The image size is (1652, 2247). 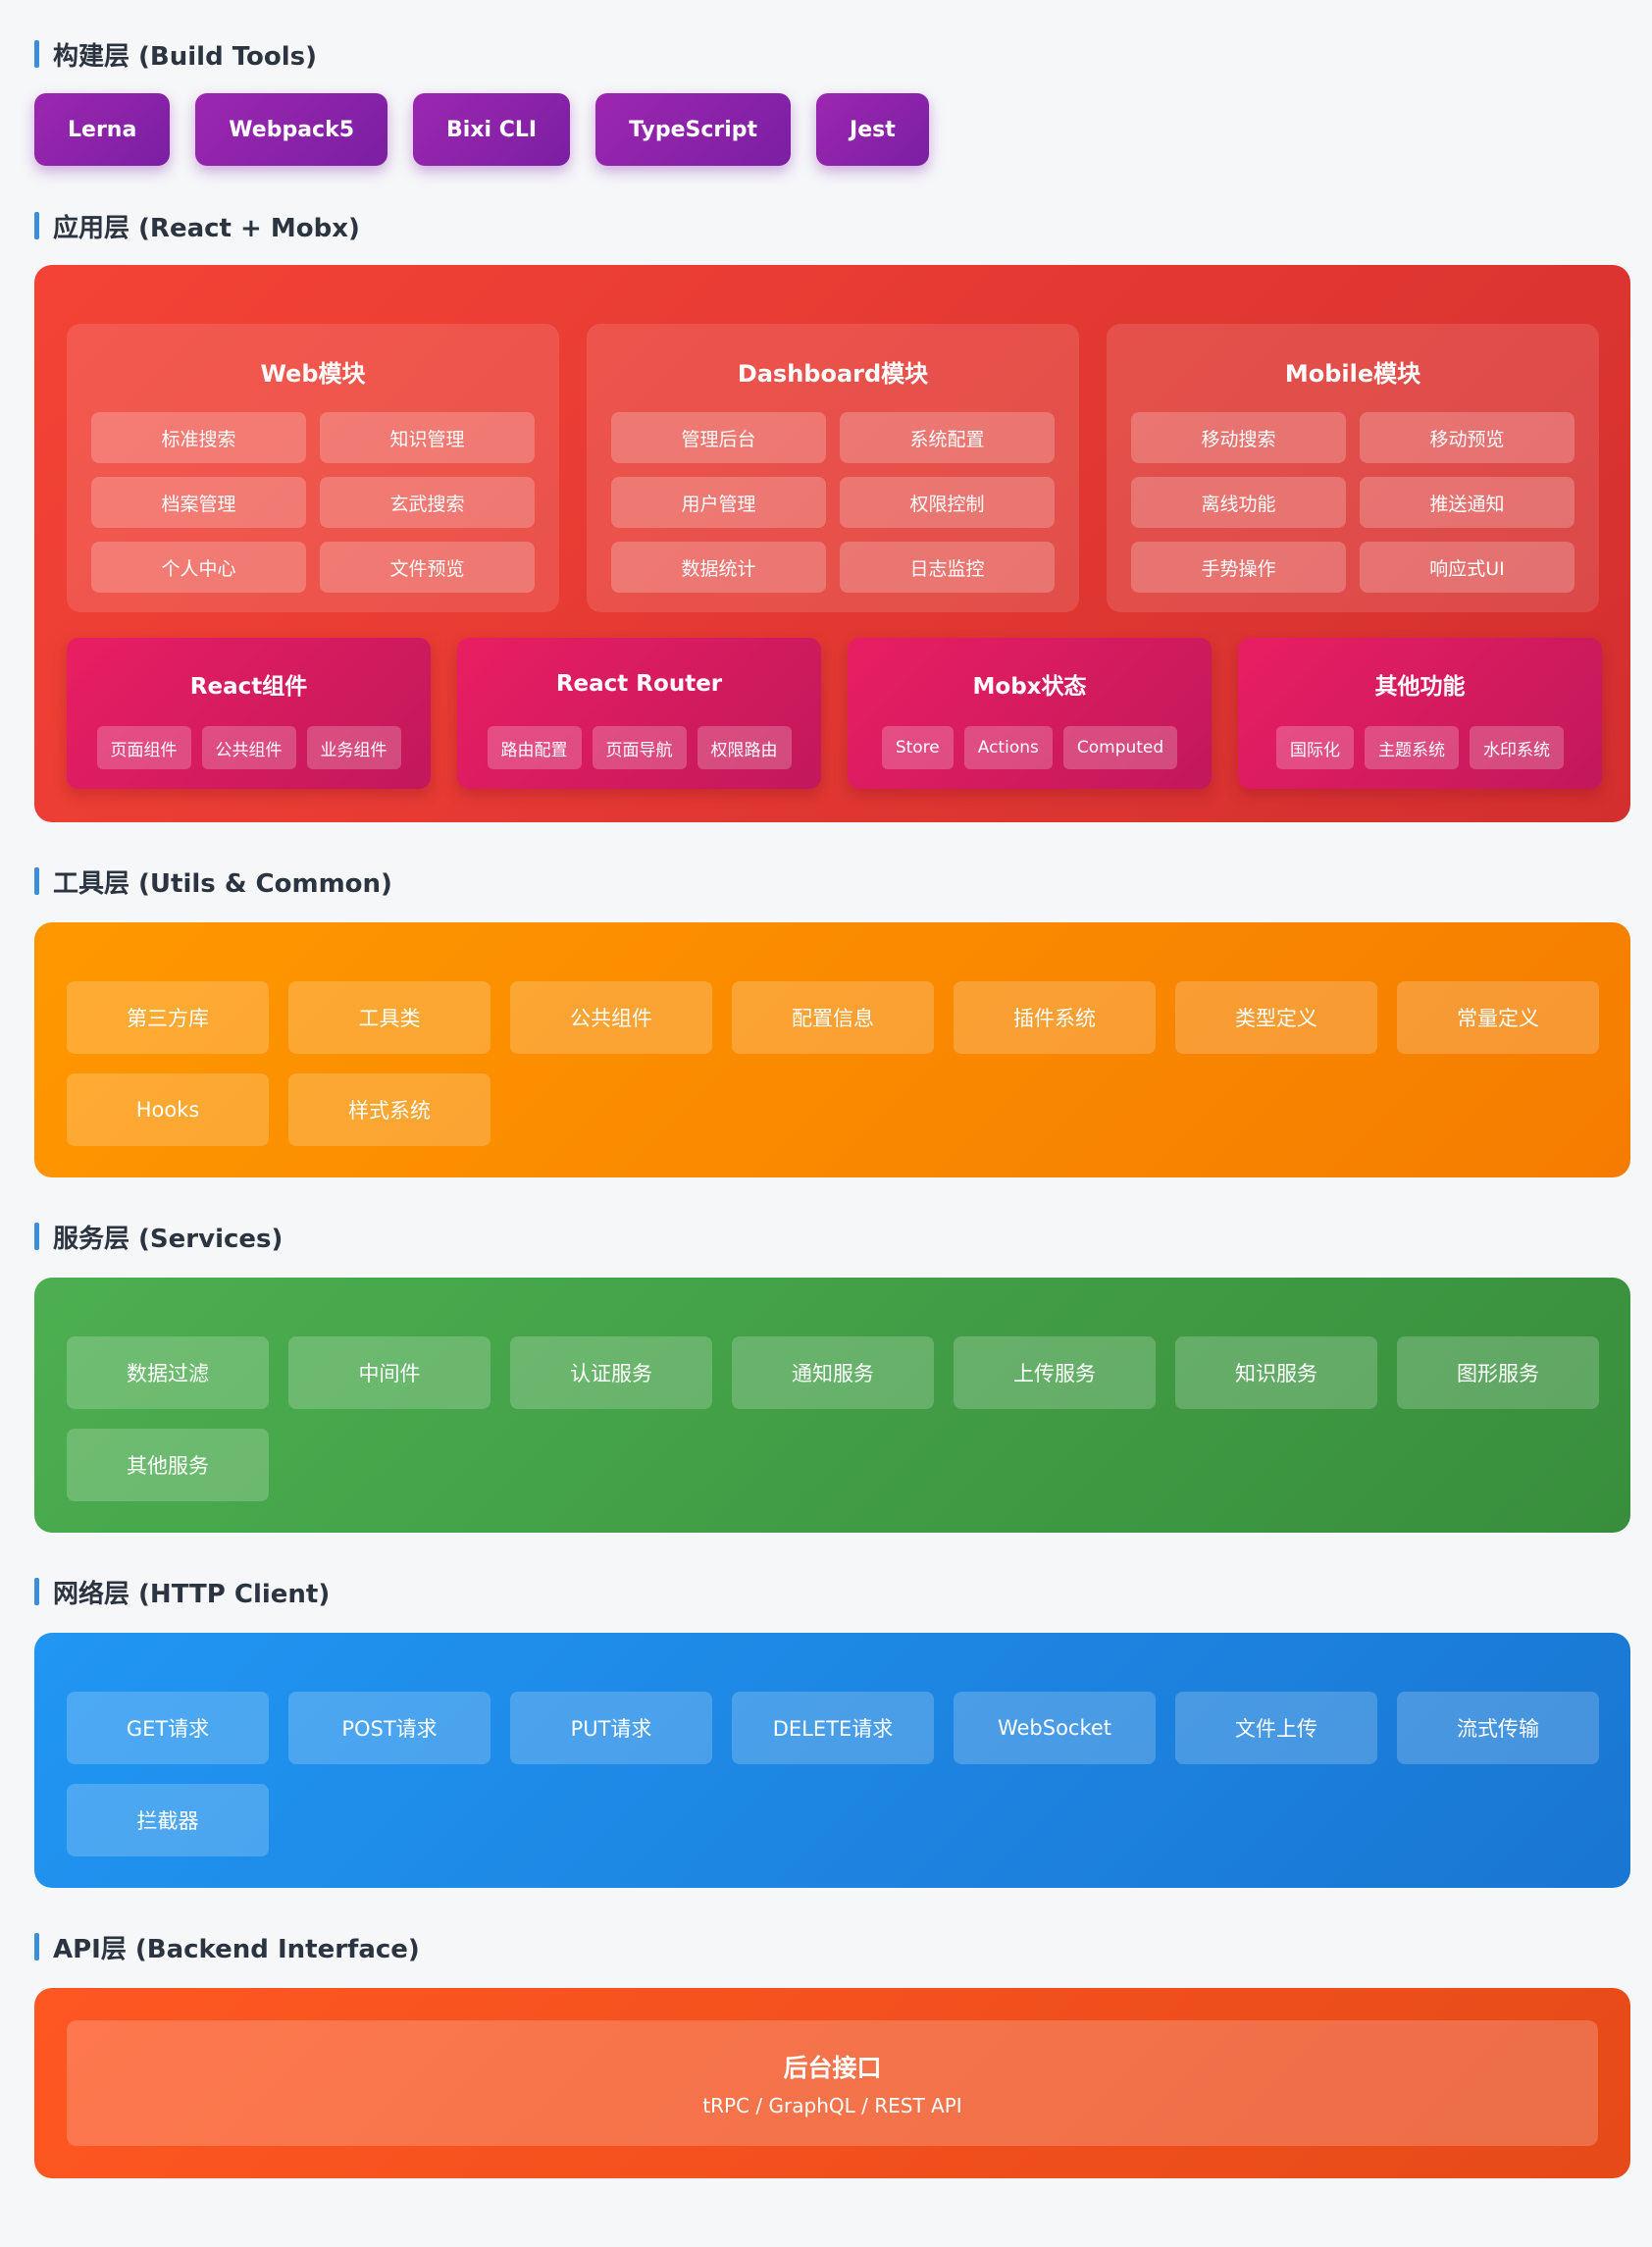 What do you see at coordinates (833, 373) in the screenshot?
I see `module-title: Dashboard模块` at bounding box center [833, 373].